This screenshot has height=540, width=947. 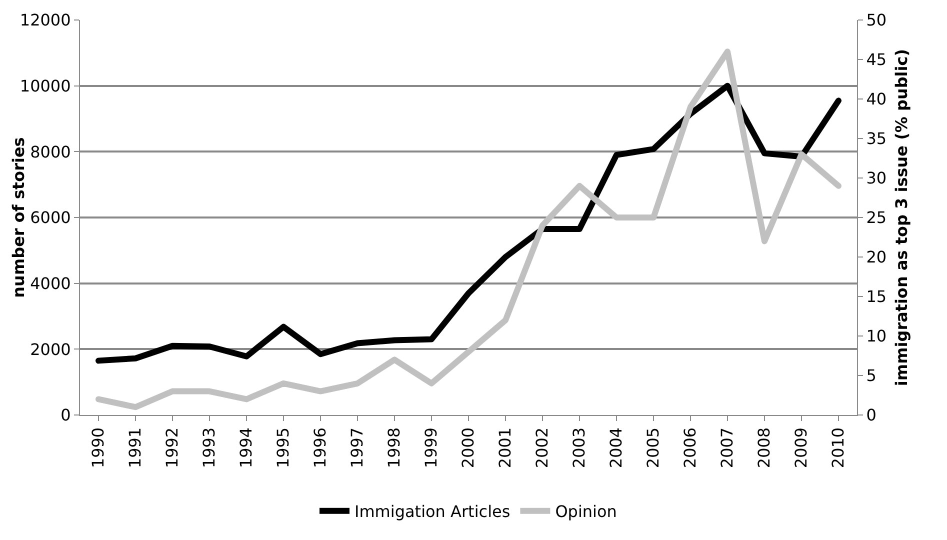 I want to click on x-tick-label: 1994, so click(x=246, y=447).